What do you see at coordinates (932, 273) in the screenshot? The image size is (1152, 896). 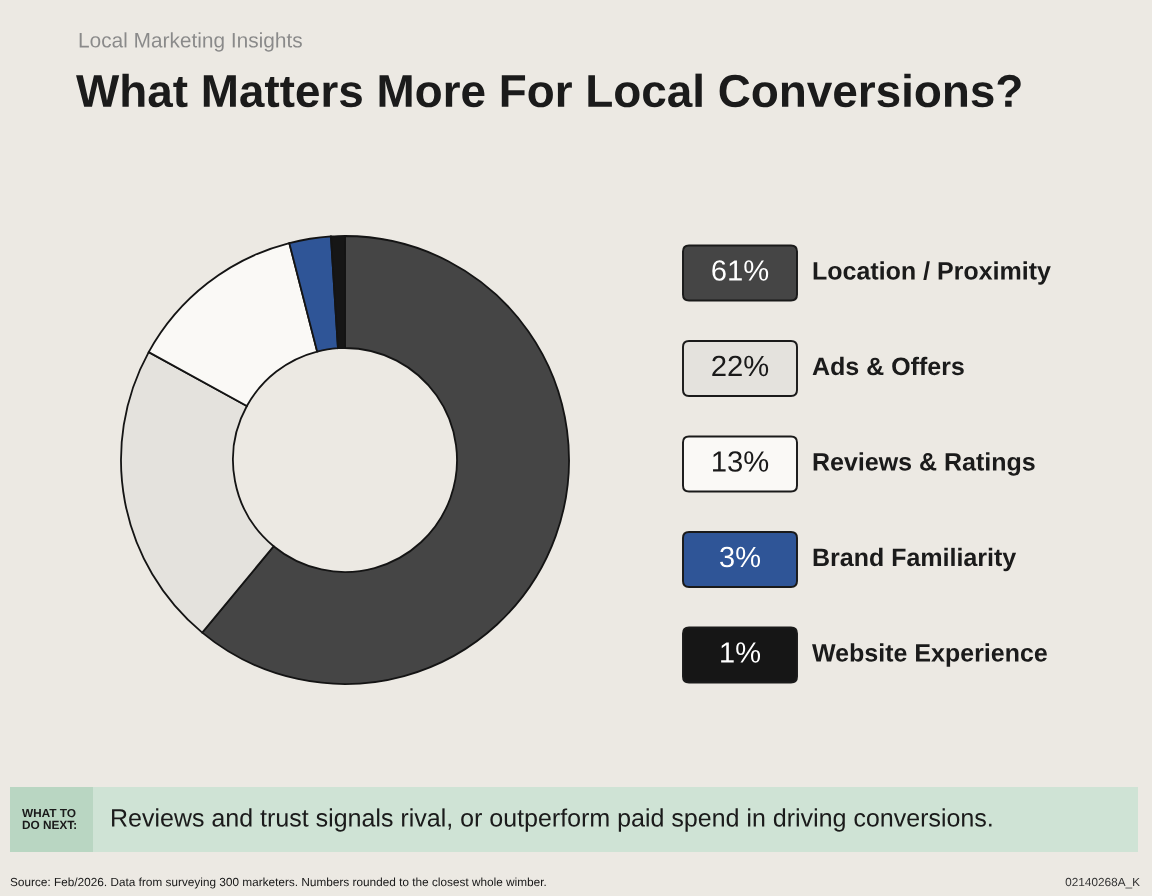 I see `legend-label: Location / Proximity` at bounding box center [932, 273].